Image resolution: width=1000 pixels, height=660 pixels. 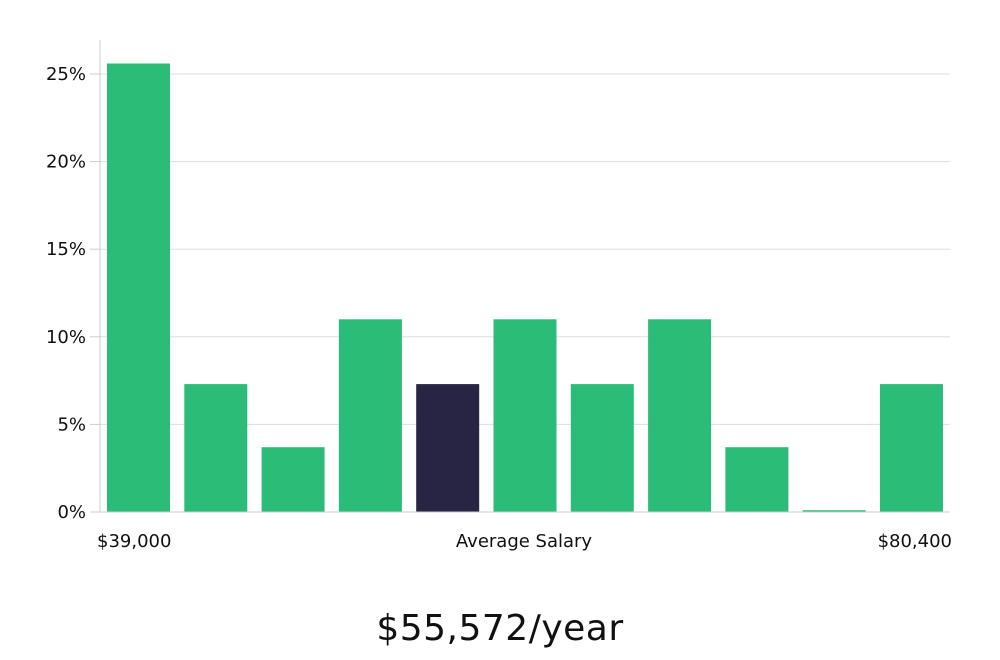 What do you see at coordinates (71, 424) in the screenshot?
I see `y-tick-label: 5%` at bounding box center [71, 424].